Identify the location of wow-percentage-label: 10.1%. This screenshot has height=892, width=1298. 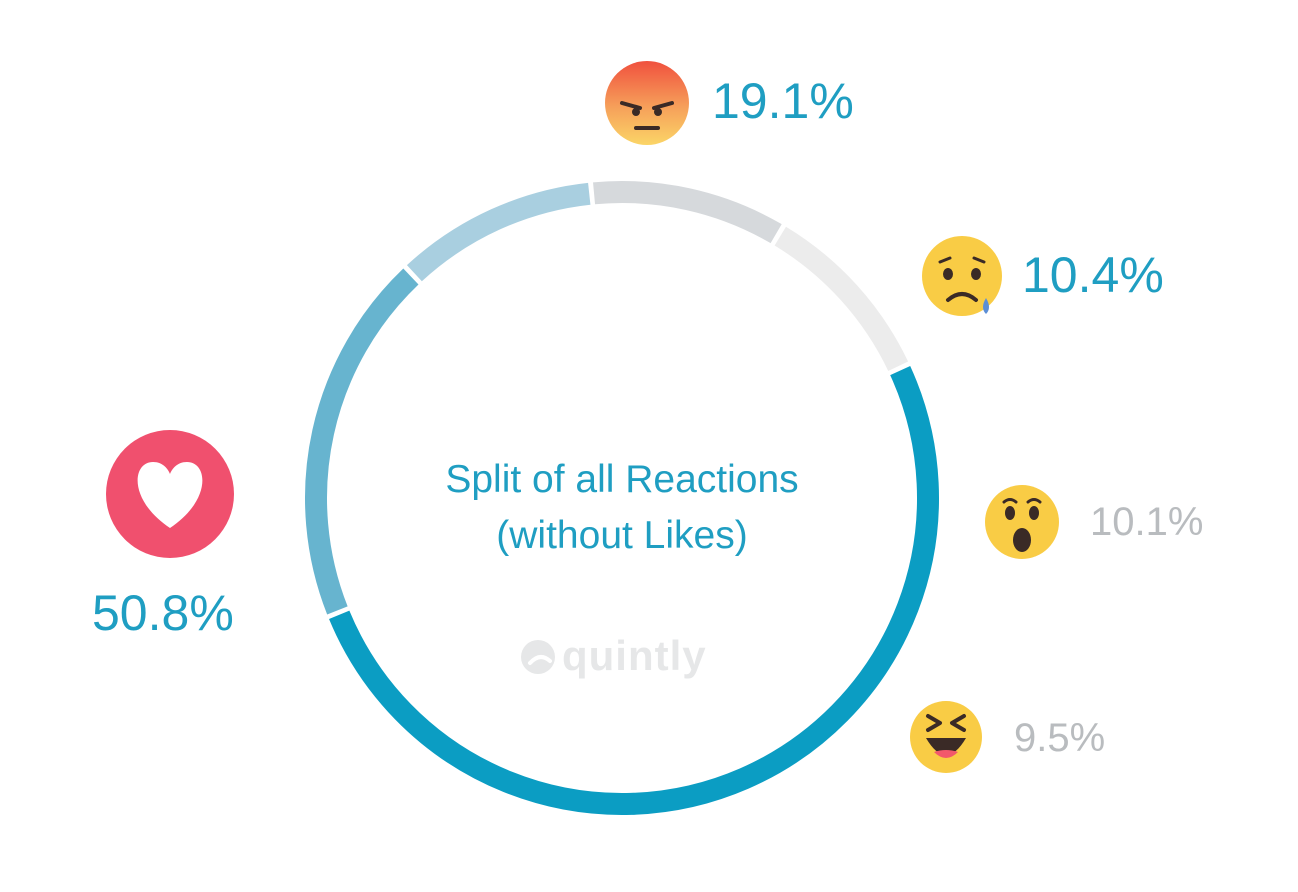
(1147, 522).